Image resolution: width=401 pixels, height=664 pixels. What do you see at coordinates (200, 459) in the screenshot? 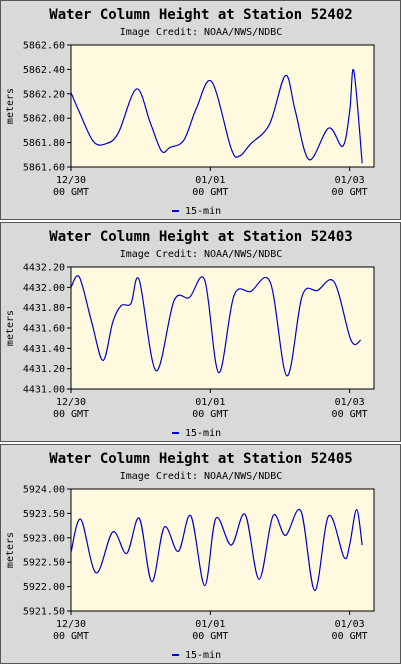
I see `chart-title: Water Column Height at Station 52405` at bounding box center [200, 459].